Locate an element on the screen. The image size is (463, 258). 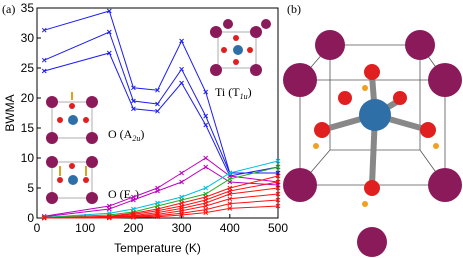
x-tick-label: 0 is located at coordinates (37, 228).